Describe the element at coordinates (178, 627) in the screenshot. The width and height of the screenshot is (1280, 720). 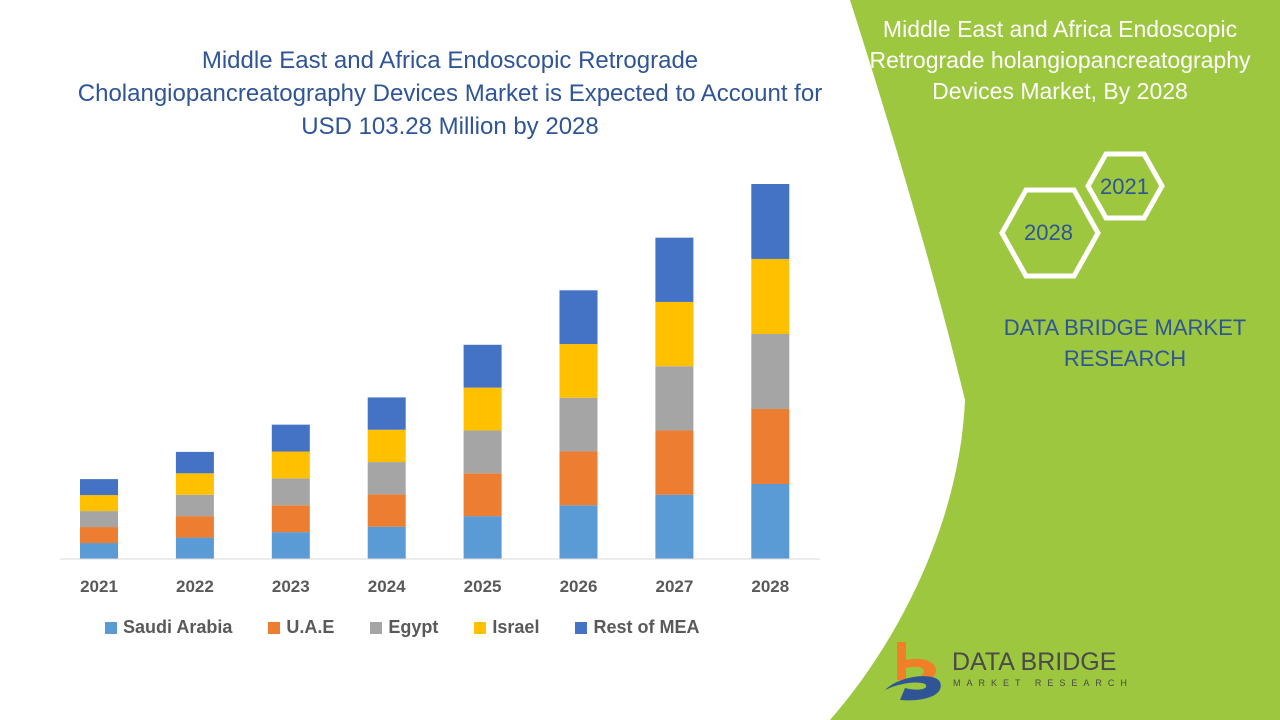
I see `legend-label: Saudi Arabia` at that location.